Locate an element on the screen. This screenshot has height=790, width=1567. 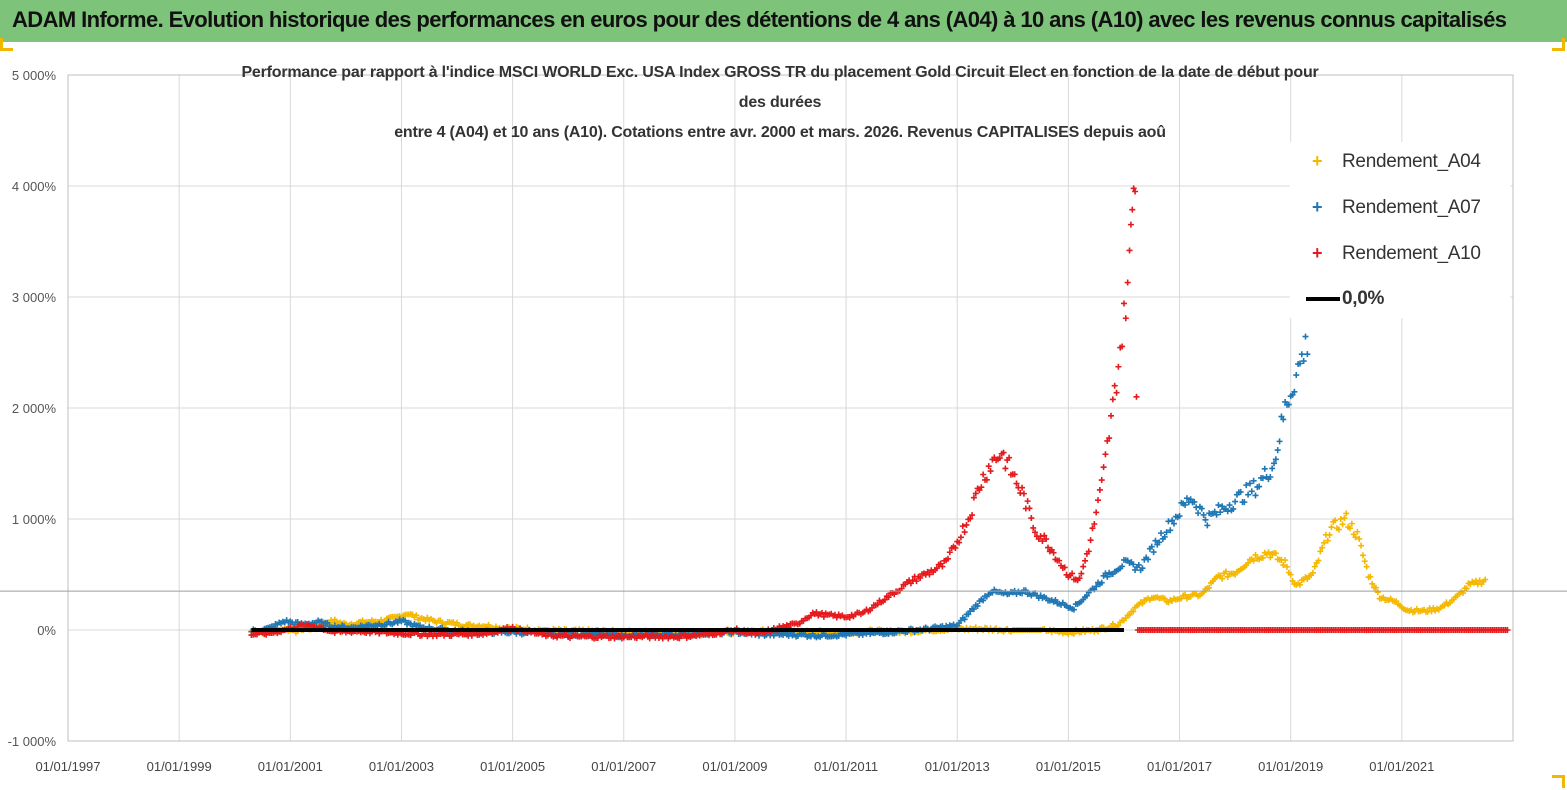
legend-item-a10: + Rendement_A10 is located at coordinates (1400, 255).